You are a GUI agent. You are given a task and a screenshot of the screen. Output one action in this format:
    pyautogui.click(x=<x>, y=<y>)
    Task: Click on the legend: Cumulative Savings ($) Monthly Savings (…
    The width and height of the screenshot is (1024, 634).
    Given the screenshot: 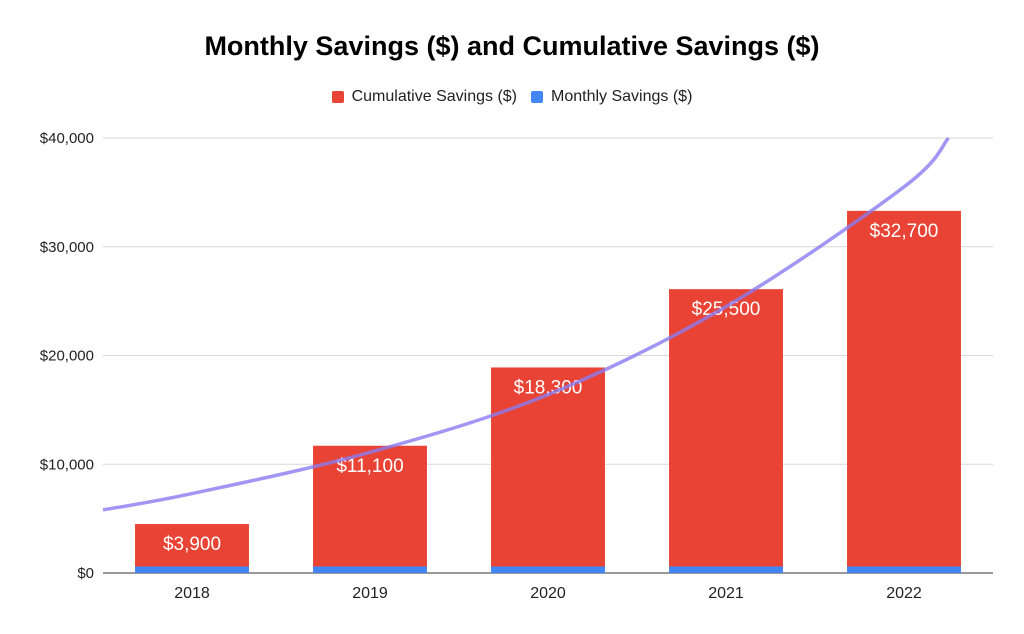 What is the action you would take?
    pyautogui.click(x=512, y=97)
    